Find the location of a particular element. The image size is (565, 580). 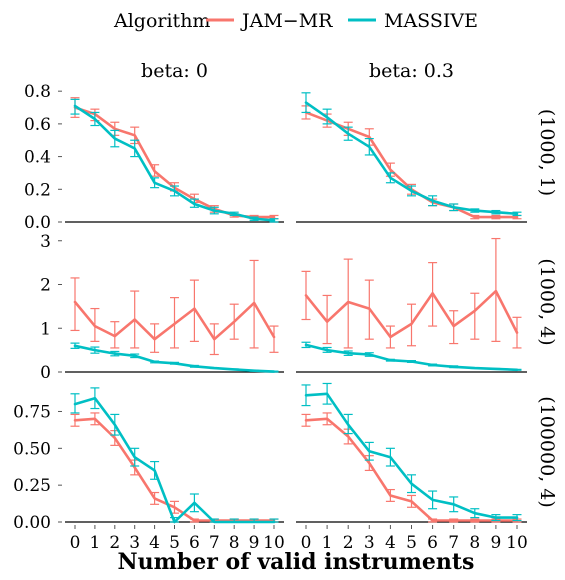

y-tick-label: 0.6 is located at coordinates (37, 125).